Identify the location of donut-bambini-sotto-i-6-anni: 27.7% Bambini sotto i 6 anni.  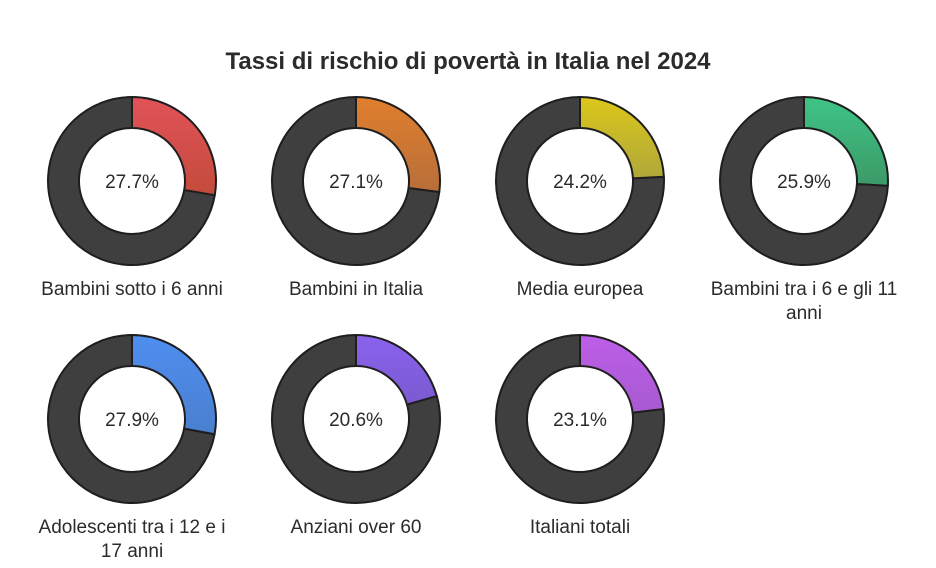
(132, 198).